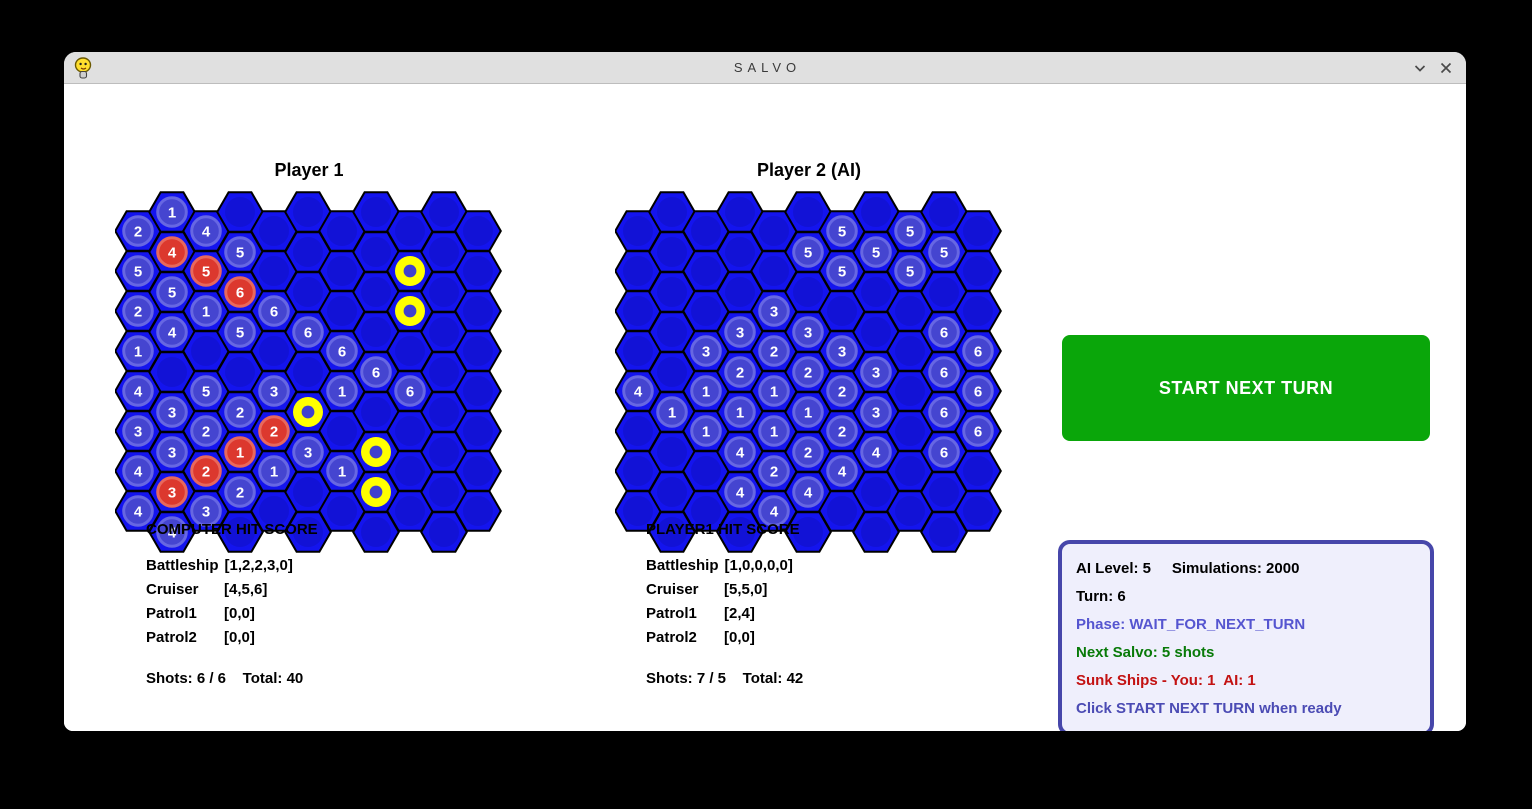 Image resolution: width=1532 pixels, height=809 pixels. What do you see at coordinates (1188, 568) in the screenshot?
I see `status-line: AI Level: 5 Simulations: 2000` at bounding box center [1188, 568].